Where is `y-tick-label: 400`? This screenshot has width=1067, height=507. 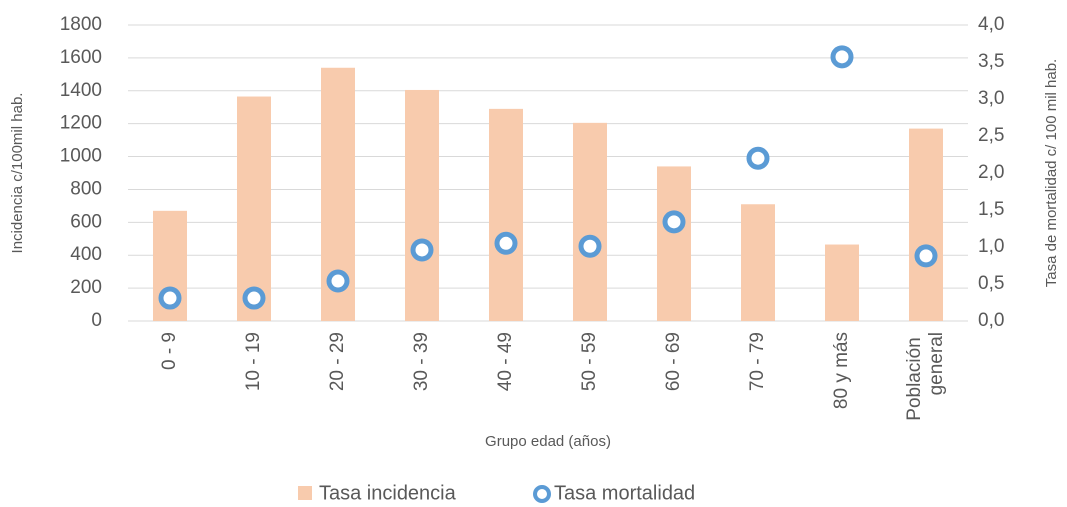 y-tick-label: 400 is located at coordinates (86, 254).